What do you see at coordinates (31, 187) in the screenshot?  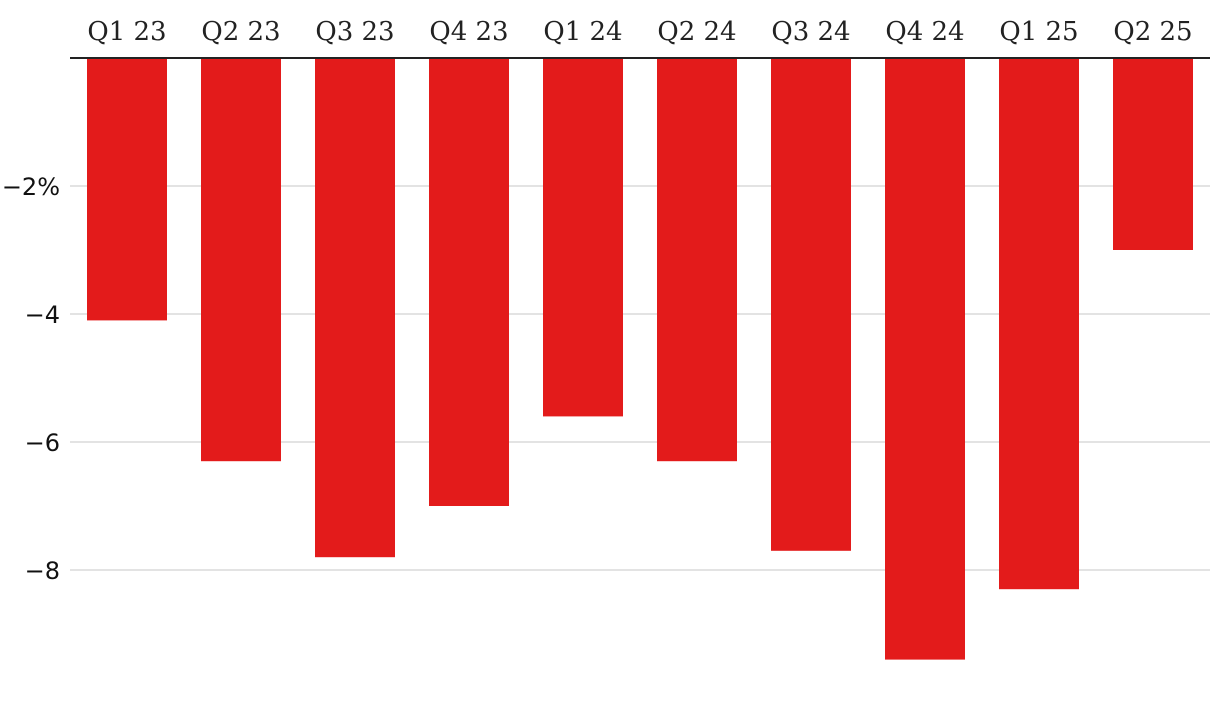 I see `y-tick-label: −2%` at bounding box center [31, 187].